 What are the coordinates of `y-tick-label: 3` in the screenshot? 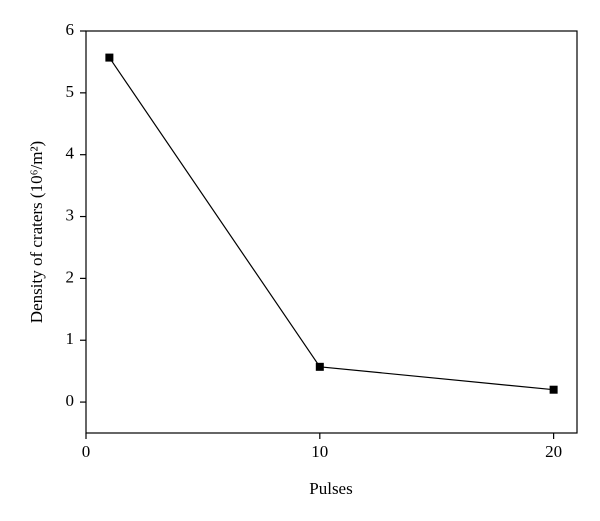 It's located at (70, 214).